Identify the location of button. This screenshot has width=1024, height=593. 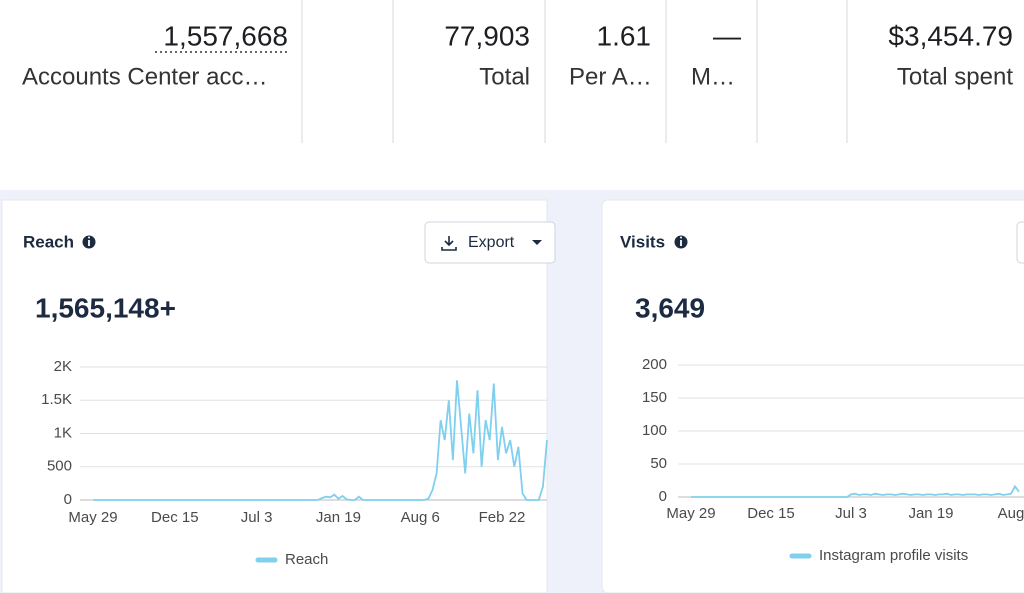
(1020, 242).